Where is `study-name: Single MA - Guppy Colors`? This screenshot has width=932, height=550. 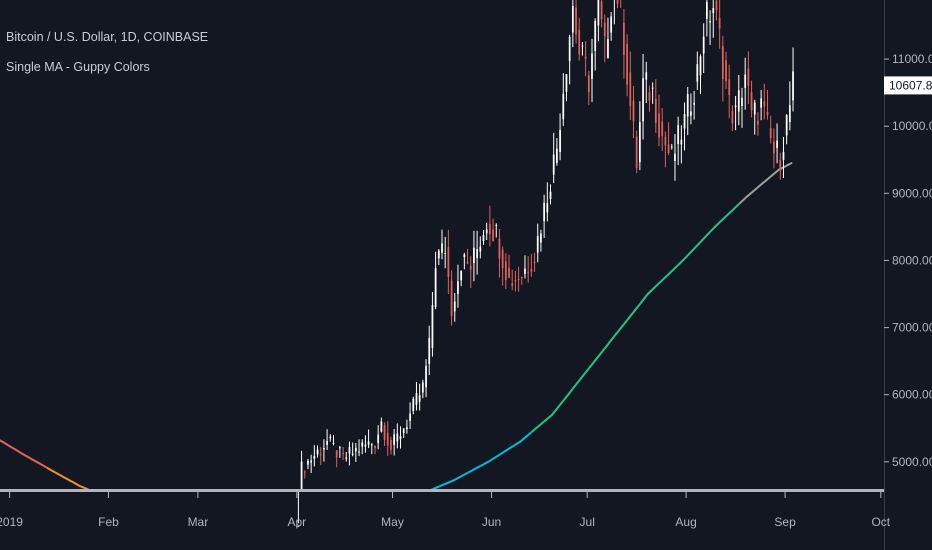 study-name: Single MA - Guppy Colors is located at coordinates (78, 67).